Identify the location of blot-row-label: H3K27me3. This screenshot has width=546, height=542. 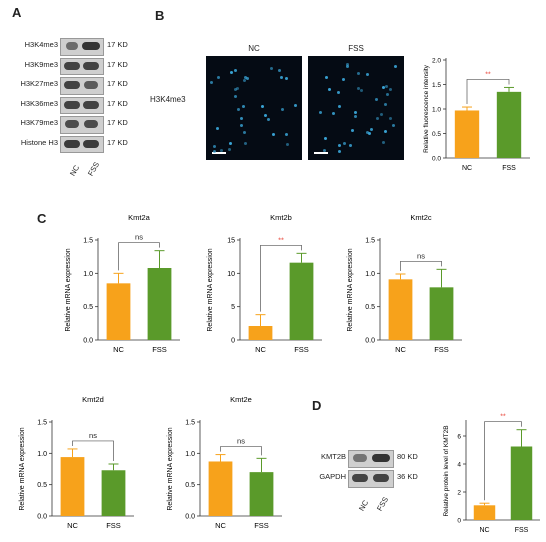
(39, 83).